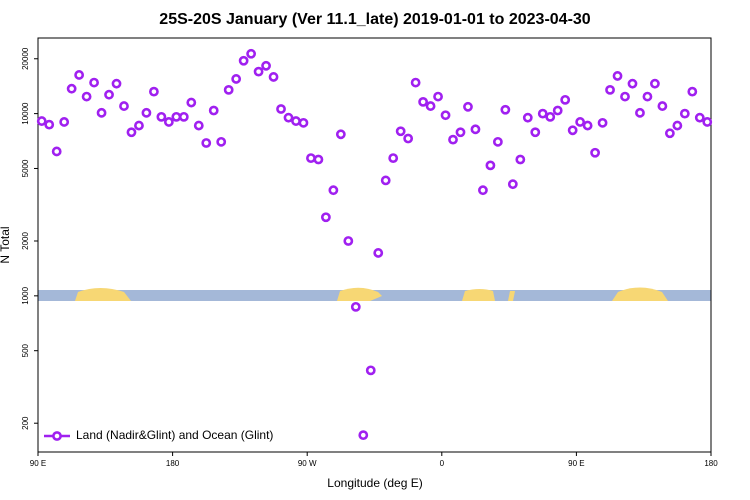 The width and height of the screenshot is (750, 500). Describe the element at coordinates (57, 436) in the screenshot. I see `legend-marker` at that location.